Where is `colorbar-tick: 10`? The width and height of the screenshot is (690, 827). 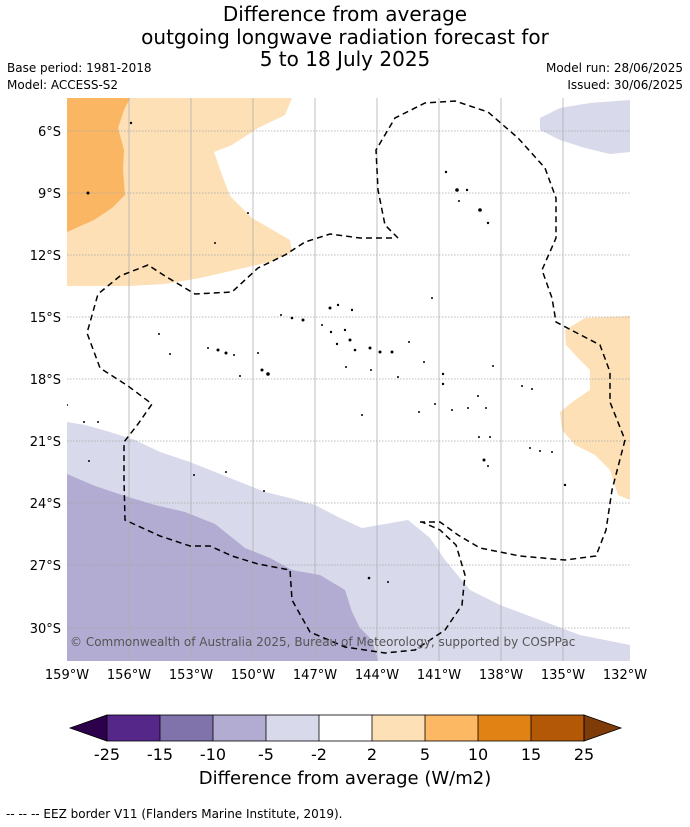 colorbar-tick: 10 is located at coordinates (478, 754).